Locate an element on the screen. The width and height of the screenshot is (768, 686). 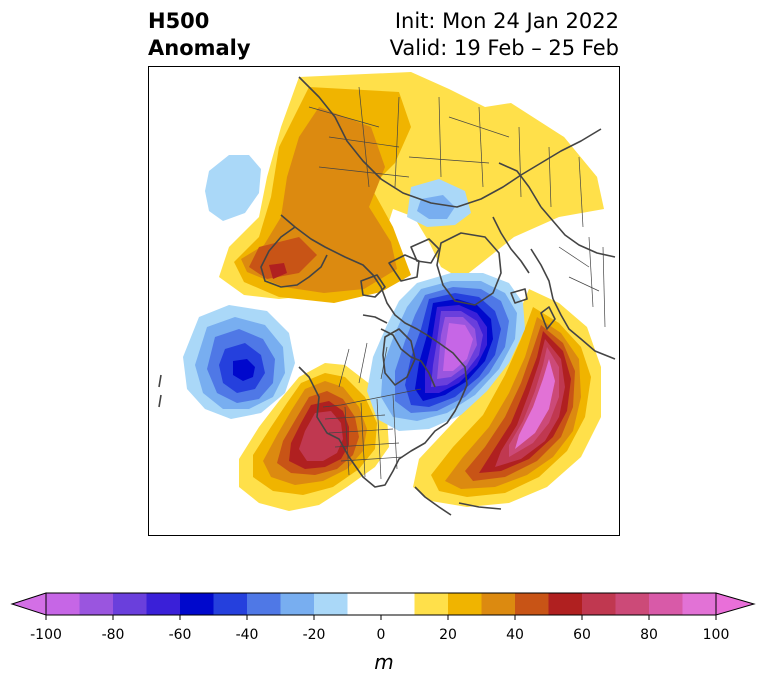
colorbar-segments is located at coordinates (381, 604).